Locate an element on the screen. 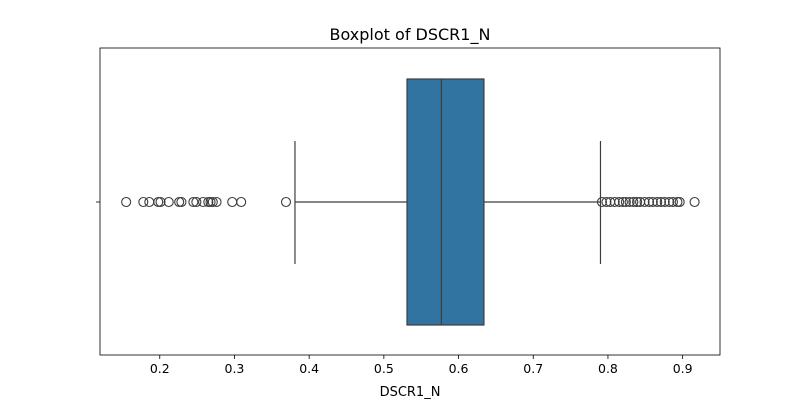 The width and height of the screenshot is (800, 400). outlier-points is located at coordinates (410, 202).